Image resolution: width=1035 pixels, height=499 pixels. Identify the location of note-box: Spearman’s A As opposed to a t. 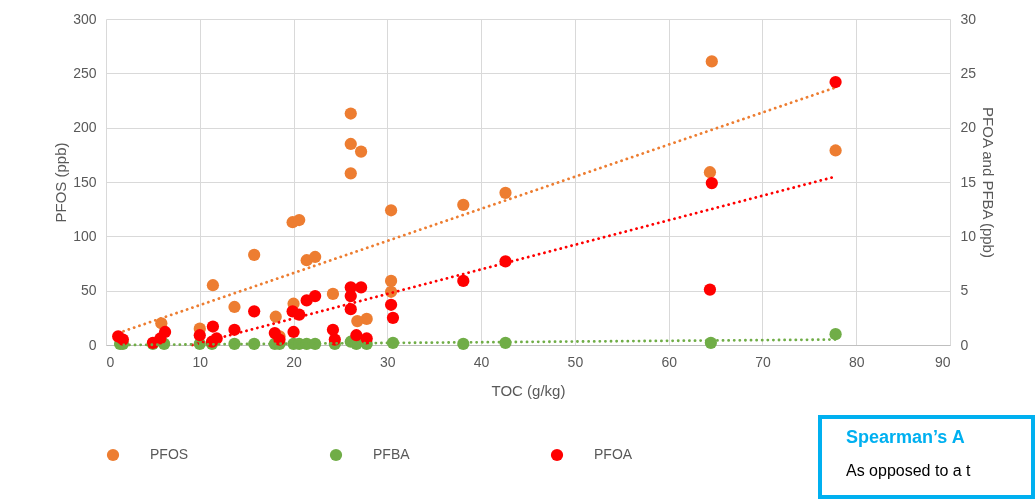
(926, 457).